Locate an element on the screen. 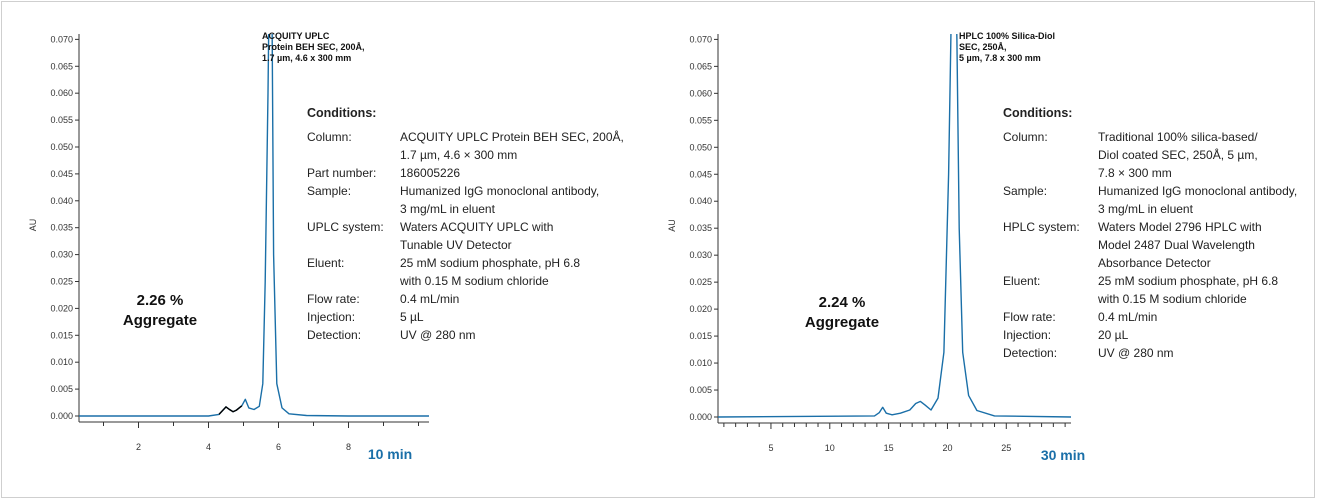 The height and width of the screenshot is (500, 1317). condition-value-line: 20 µL is located at coordinates (1113, 335).